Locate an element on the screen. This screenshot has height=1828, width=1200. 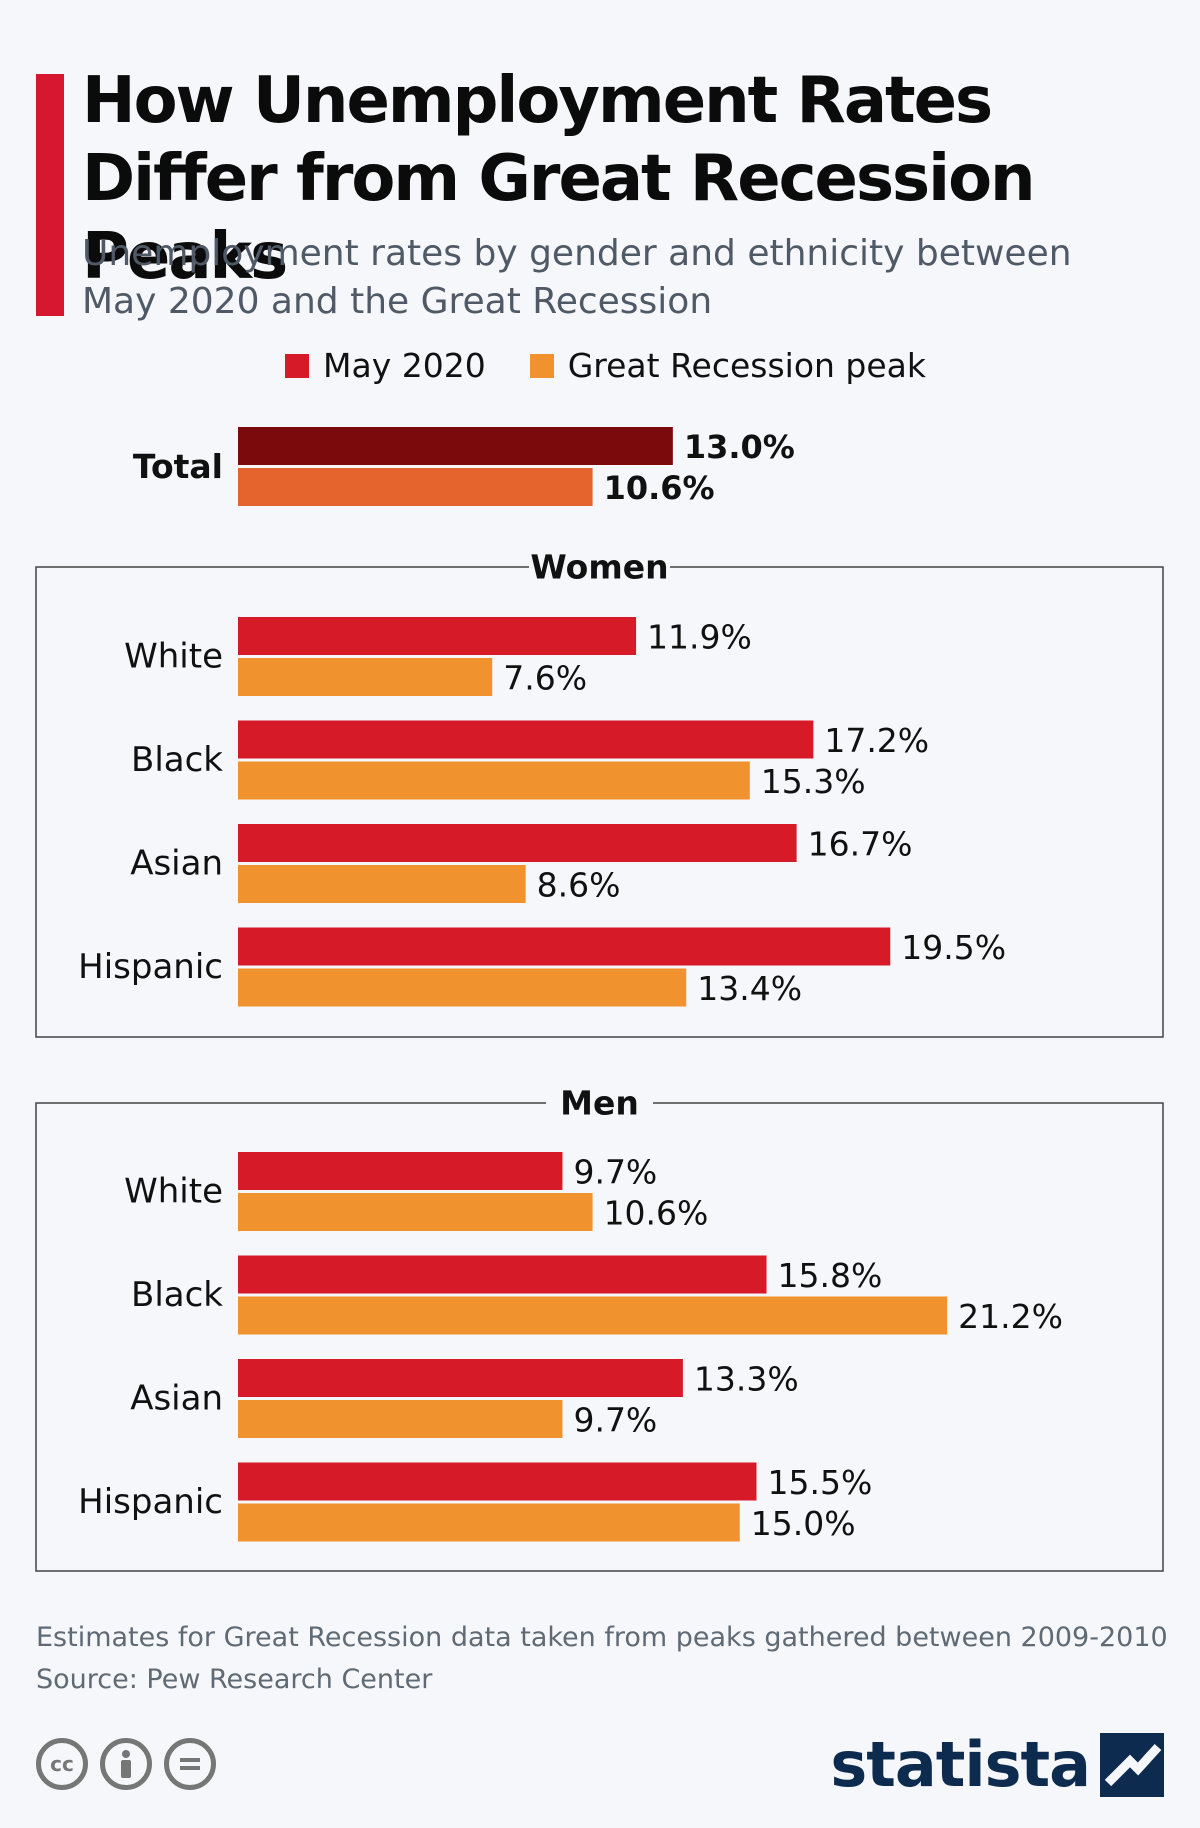
legend-item-may2020: May 2020 is located at coordinates (385, 365).